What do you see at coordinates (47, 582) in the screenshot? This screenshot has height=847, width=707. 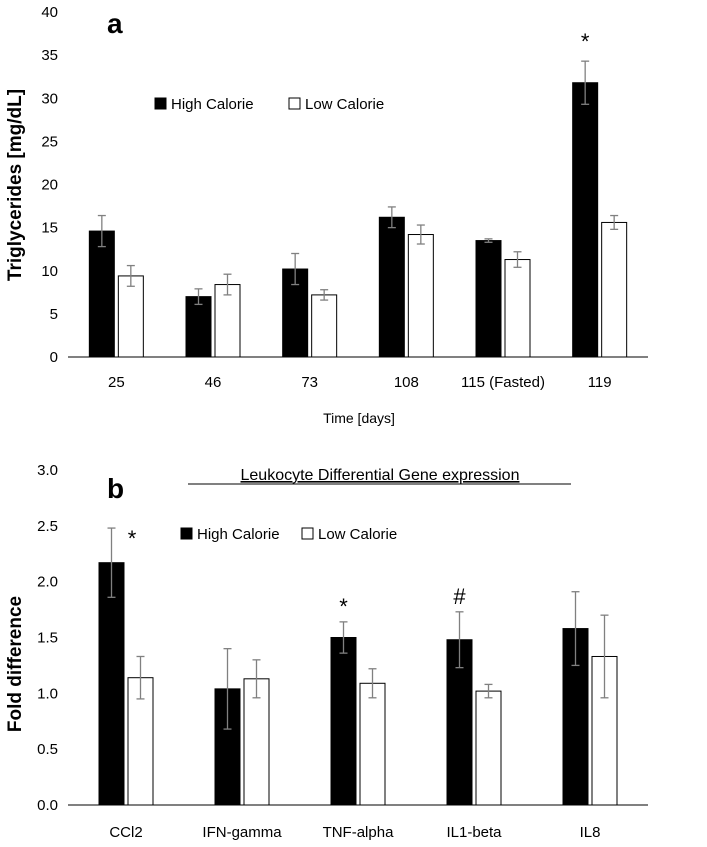 I see `chart-b-y-tick-label: 2.0` at bounding box center [47, 582].